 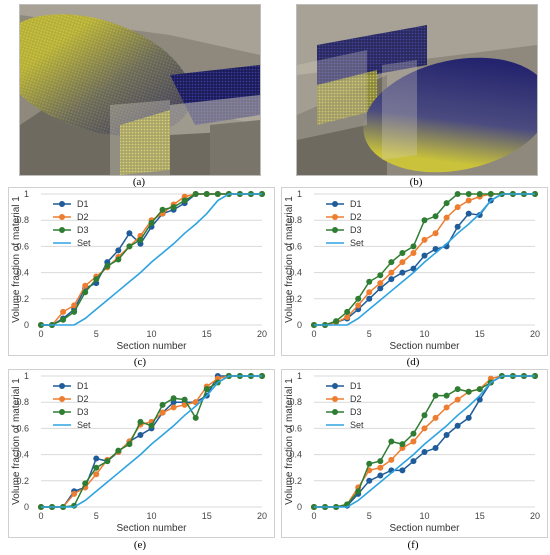 I want to click on series-line-d2, so click(x=424, y=259).